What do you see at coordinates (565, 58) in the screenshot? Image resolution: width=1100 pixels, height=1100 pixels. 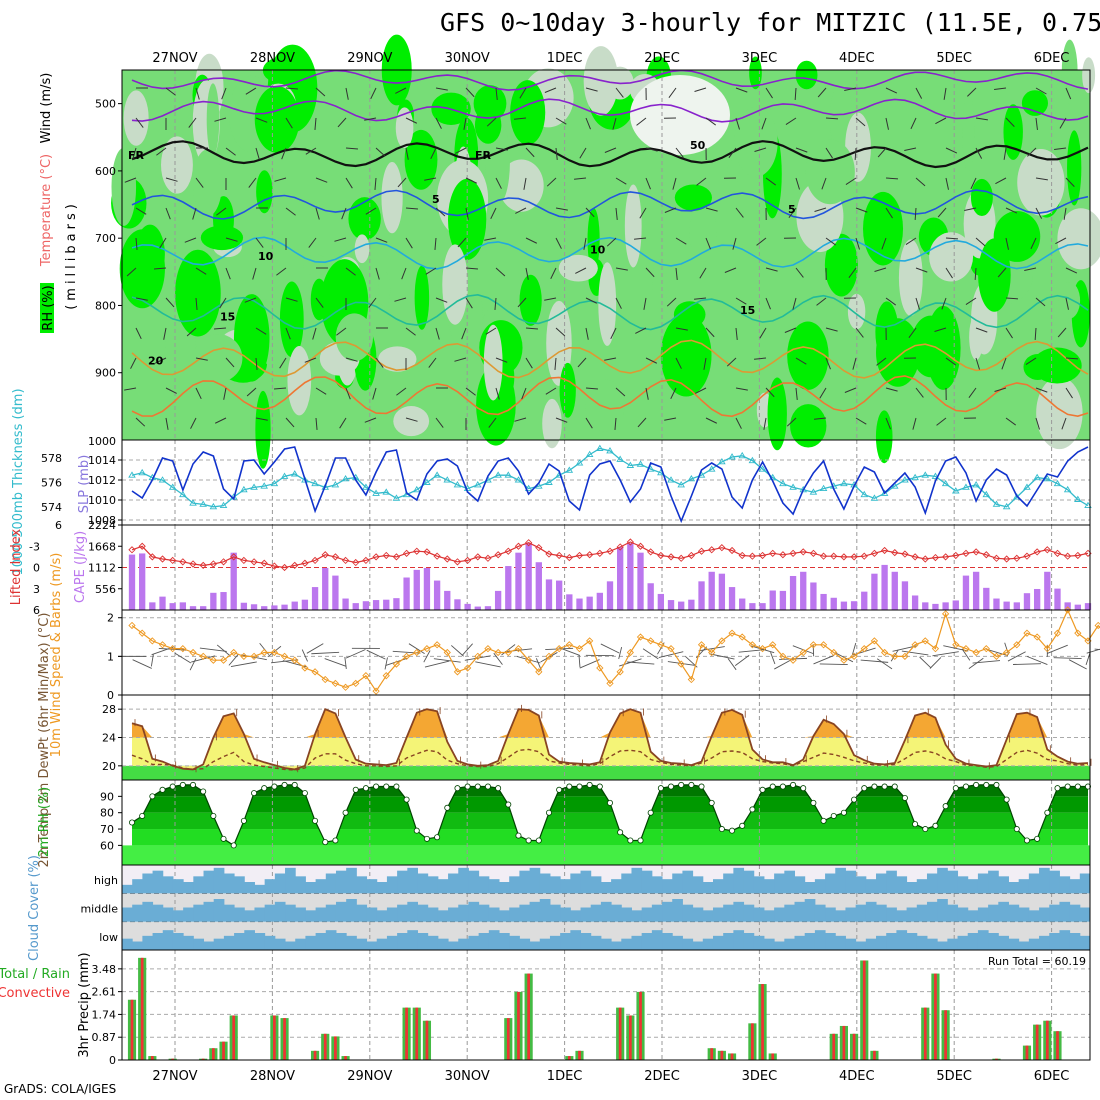 I see `date-label-top: 1DEC` at bounding box center [565, 58].